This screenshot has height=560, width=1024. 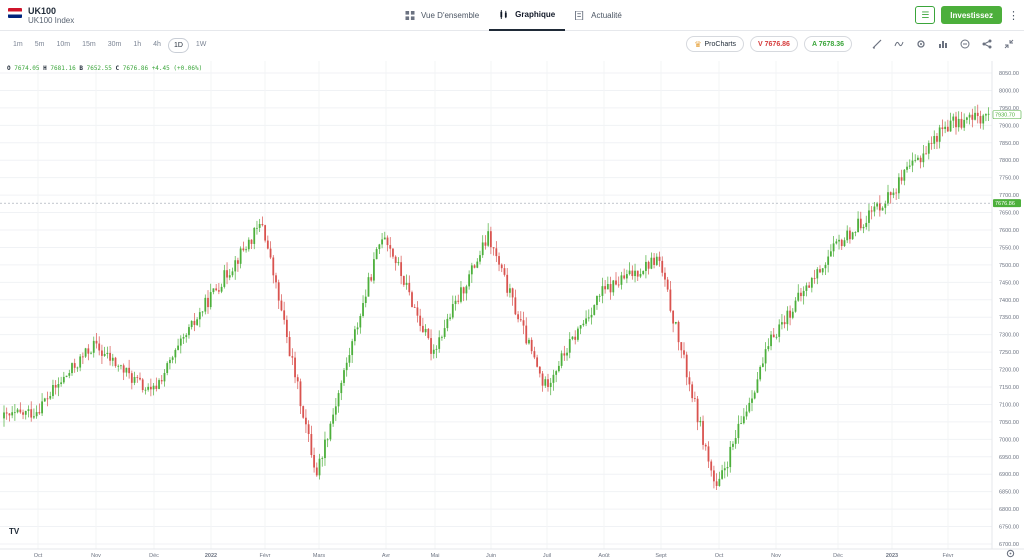 What do you see at coordinates (89, 44) in the screenshot?
I see `interval-15m: 15m` at bounding box center [89, 44].